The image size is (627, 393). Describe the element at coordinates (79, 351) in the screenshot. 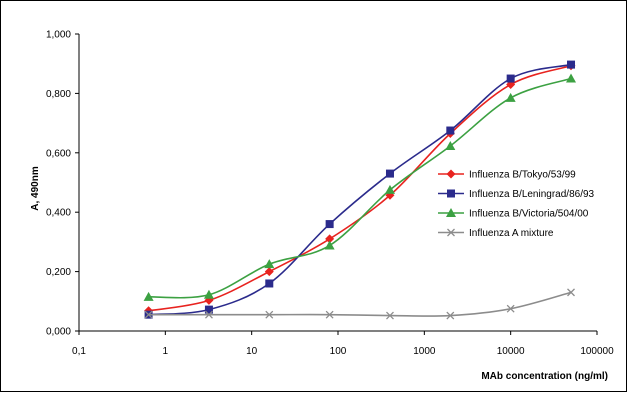

I see `x-tick-label: 0,1` at that location.